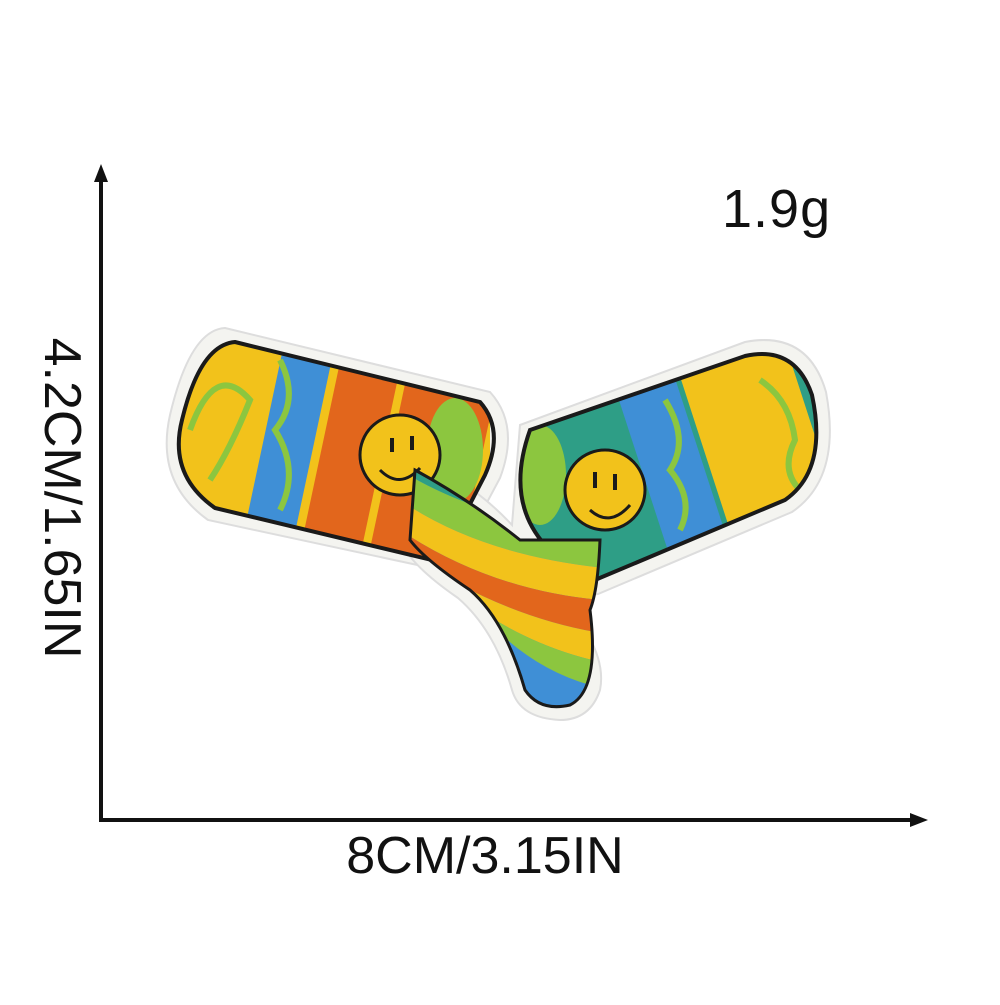  What do you see at coordinates (62, 498) in the screenshot?
I see `height-dimension-label: 4.2CM/1.65IN` at bounding box center [62, 498].